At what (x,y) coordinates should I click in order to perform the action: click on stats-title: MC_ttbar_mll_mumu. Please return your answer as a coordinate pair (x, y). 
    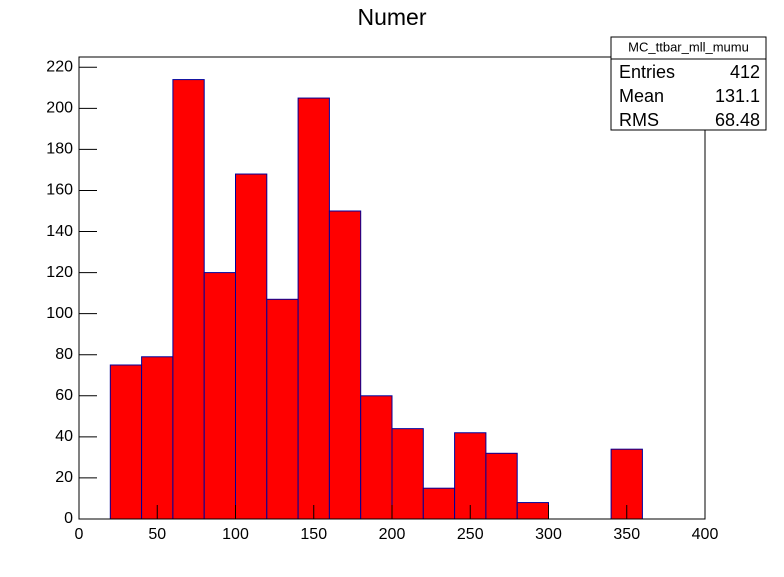
    Looking at the image, I should click on (688, 46).